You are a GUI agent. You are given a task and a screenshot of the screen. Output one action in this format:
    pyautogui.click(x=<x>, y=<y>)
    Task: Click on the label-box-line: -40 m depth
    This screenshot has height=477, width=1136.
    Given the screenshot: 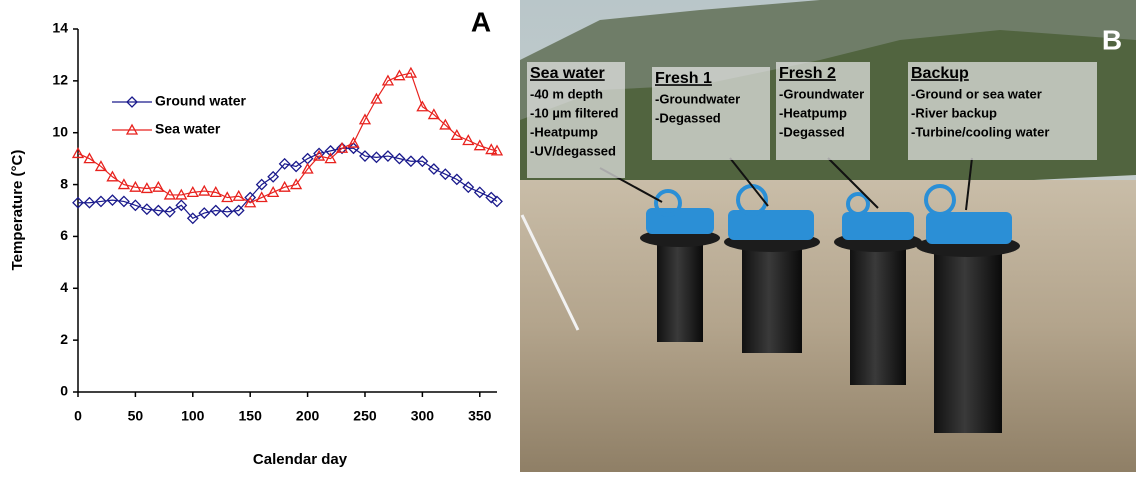 What is the action you would take?
    pyautogui.click(x=566, y=93)
    